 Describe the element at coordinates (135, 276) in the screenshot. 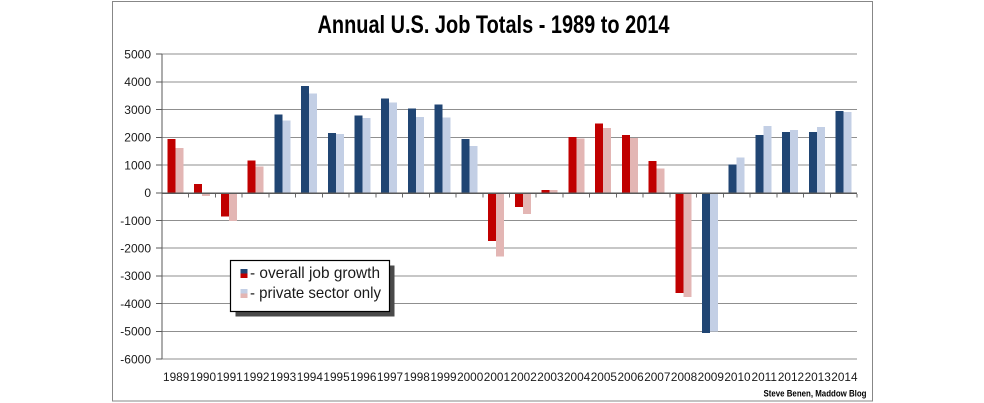

I see `svg-text: -3000` at that location.